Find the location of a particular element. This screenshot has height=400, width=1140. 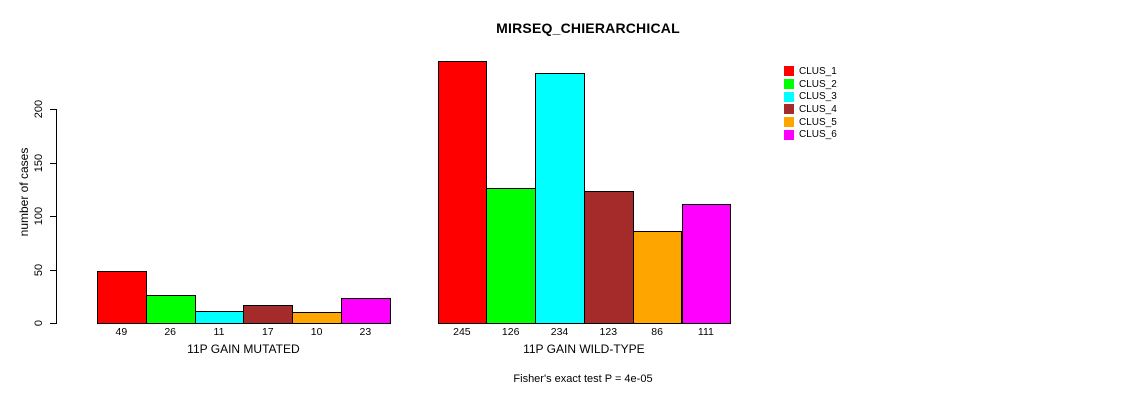

y-axis-line is located at coordinates (56, 216).